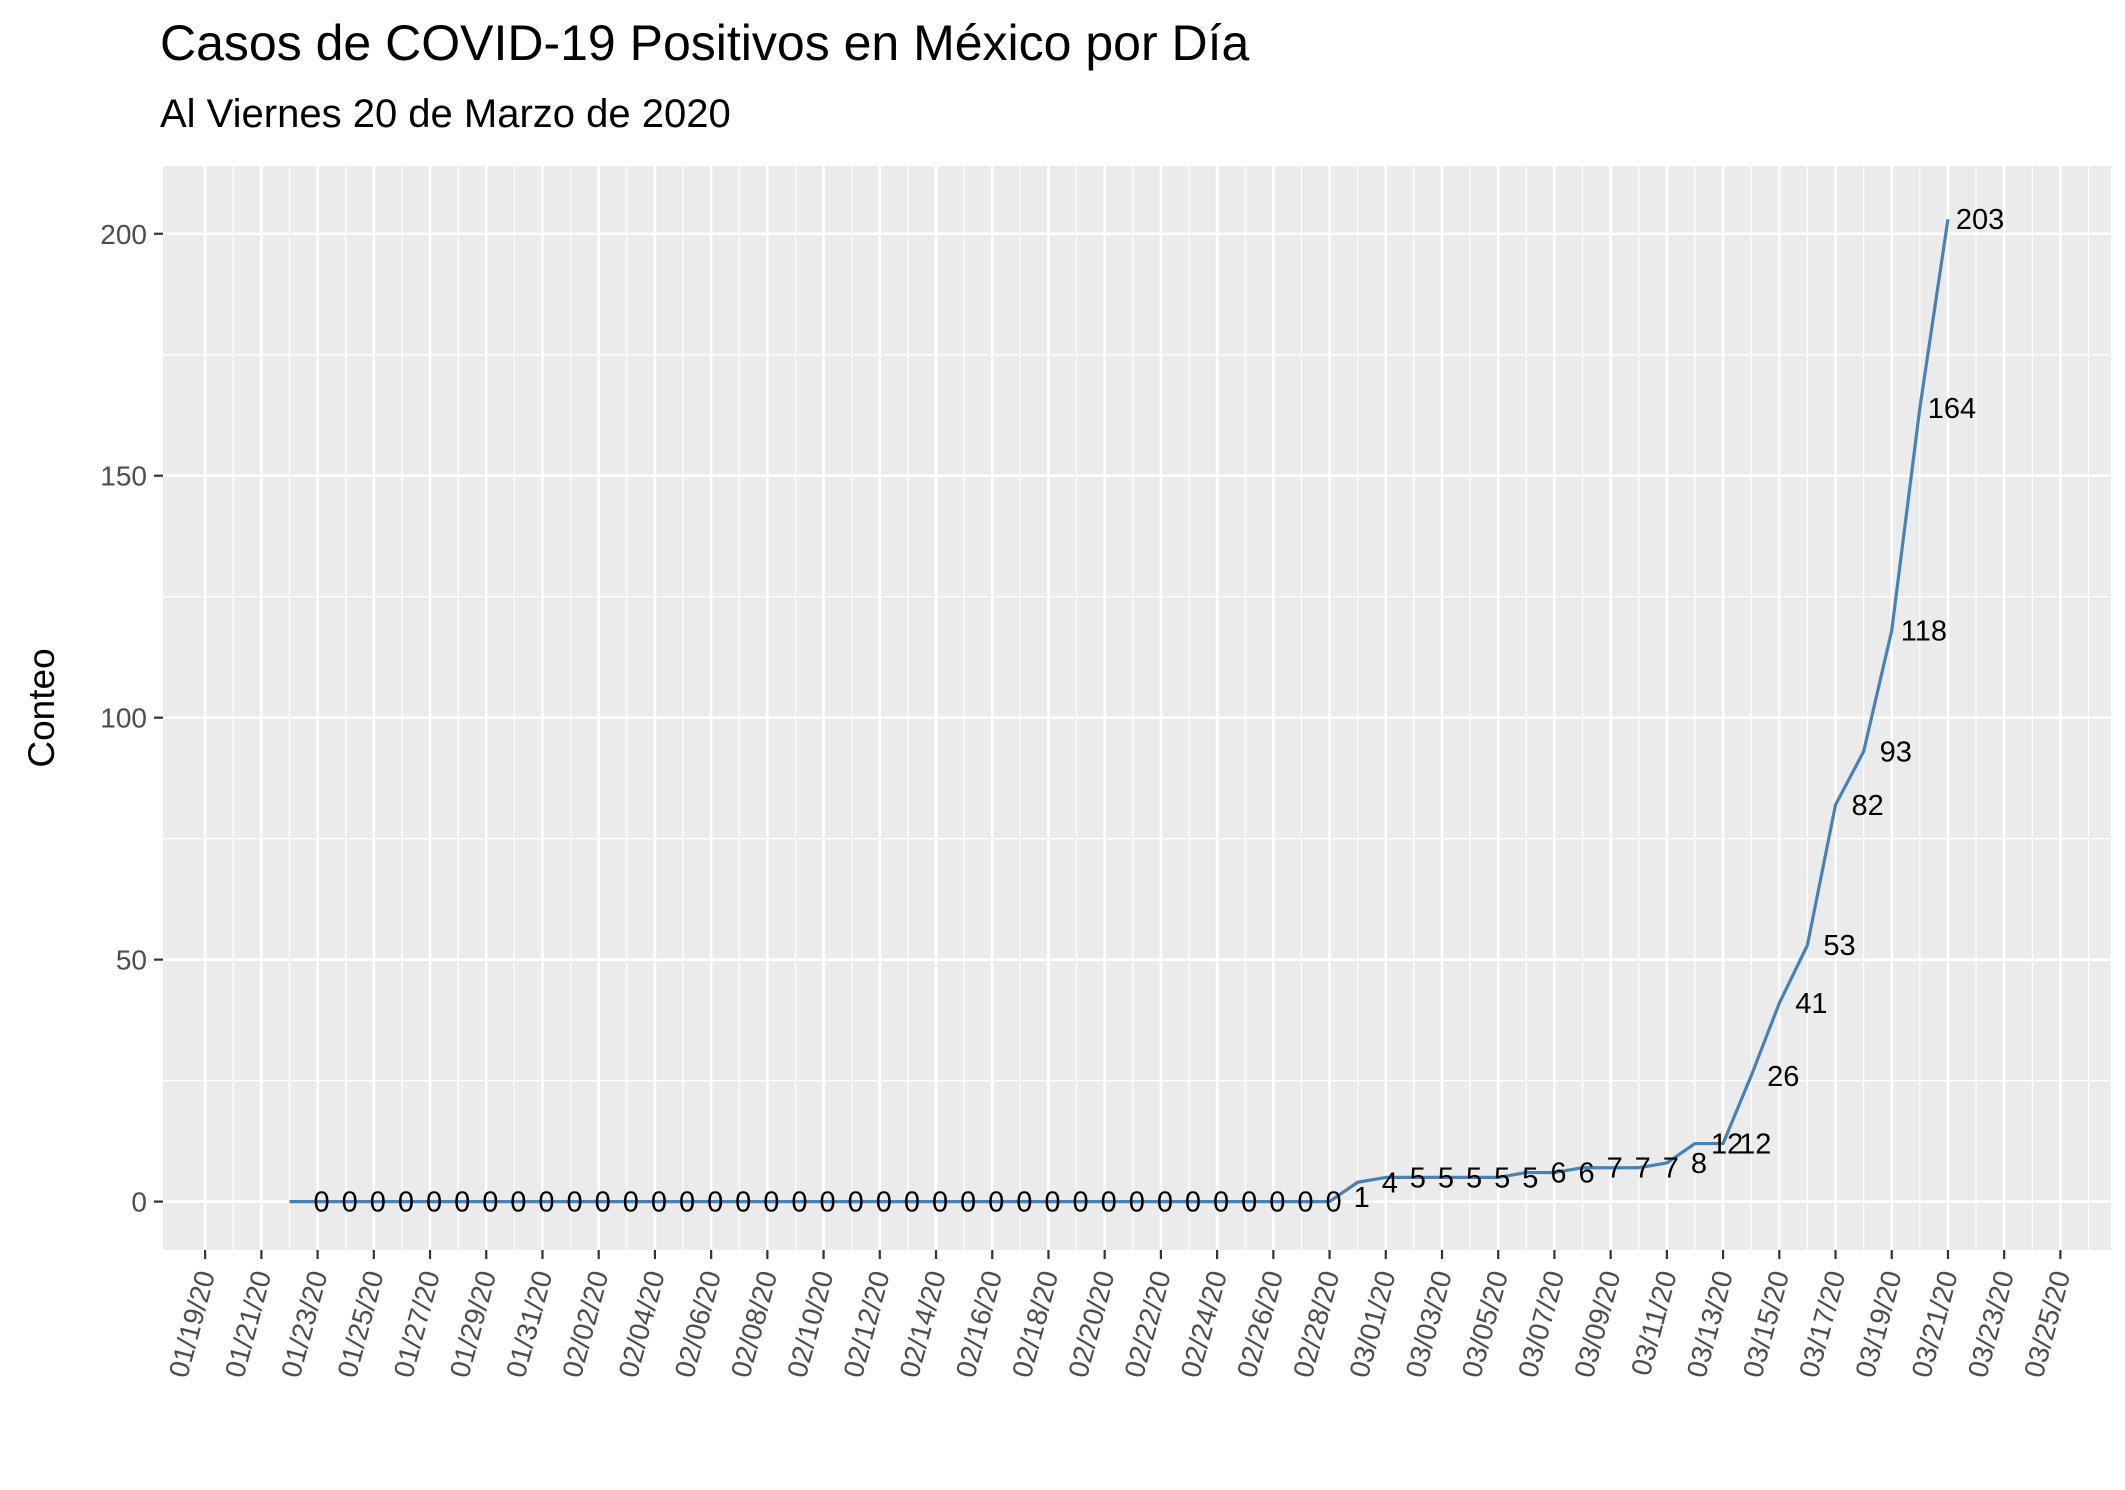 This screenshot has width=2125, height=1490. Describe the element at coordinates (1316, 1324) in the screenshot. I see `x-tick-label: 02/28/20` at that location.